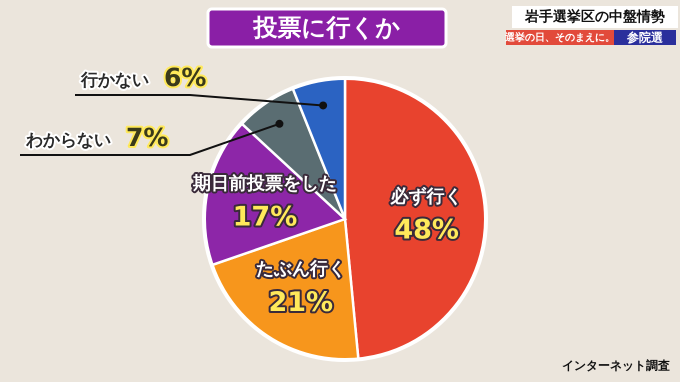 This screenshot has height=382, width=680. Describe the element at coordinates (114, 80) in the screenshot. I see `slice-label: 行かない` at that location.